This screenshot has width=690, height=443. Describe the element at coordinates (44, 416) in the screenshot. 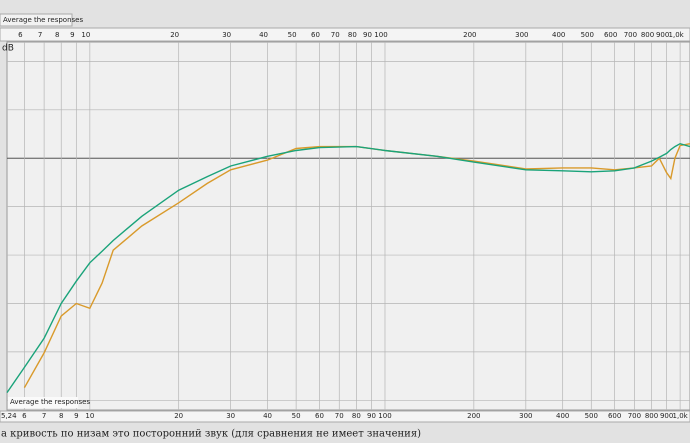

I see `x-tick-label: 7` at that location.